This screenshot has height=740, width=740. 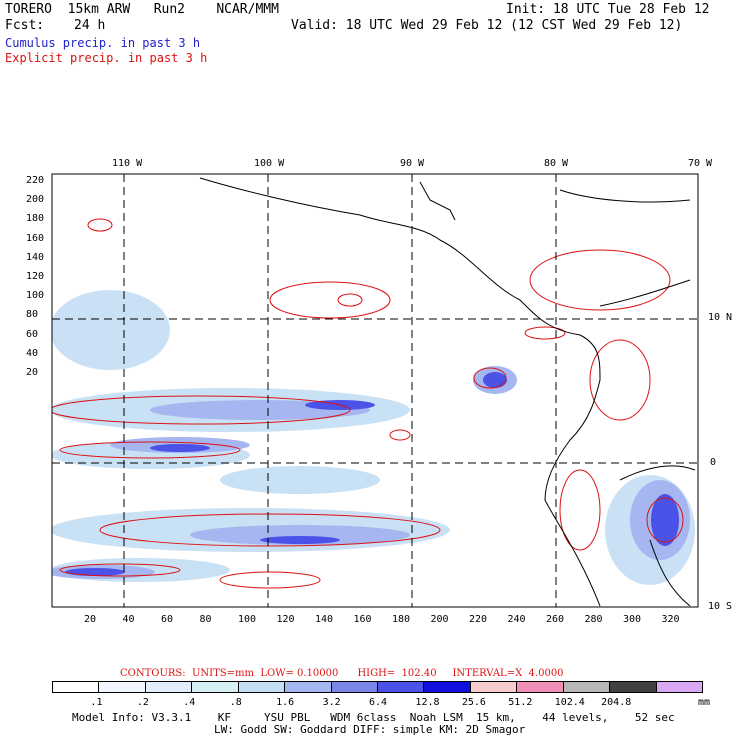 I want to click on lon-label-80w: 80 W, so click(x=556, y=163).